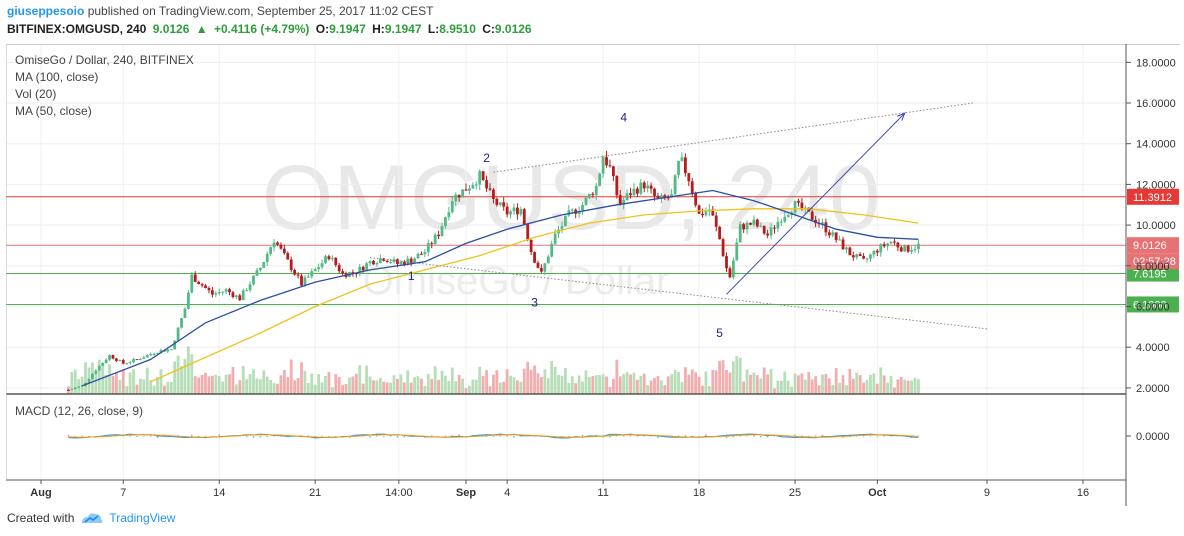 The width and height of the screenshot is (1184, 536). What do you see at coordinates (559, 489) in the screenshot?
I see `time-axis: Aug 7 14 21 14:00 Sep 4 11 18 25 Oct 9 16` at bounding box center [559, 489].